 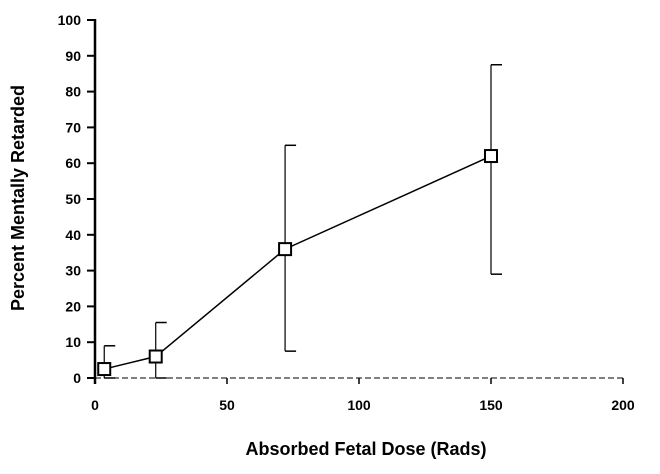 What do you see at coordinates (623, 405) in the screenshot?
I see `x-tick-label: 200` at bounding box center [623, 405].